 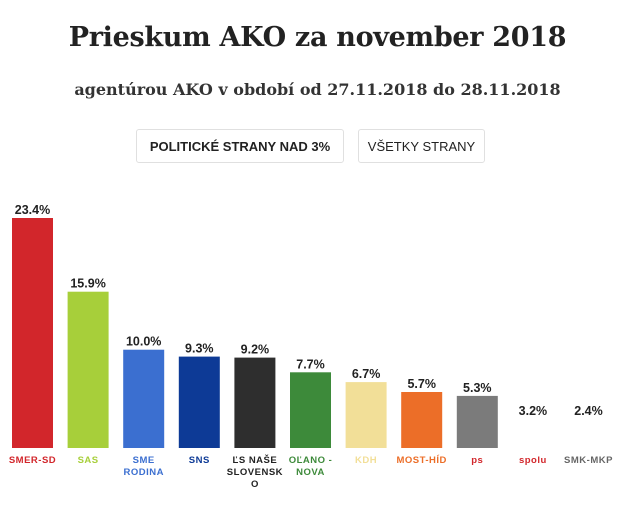 What do you see at coordinates (310, 410) in the screenshot?
I see `bar-oľano-nova` at bounding box center [310, 410].